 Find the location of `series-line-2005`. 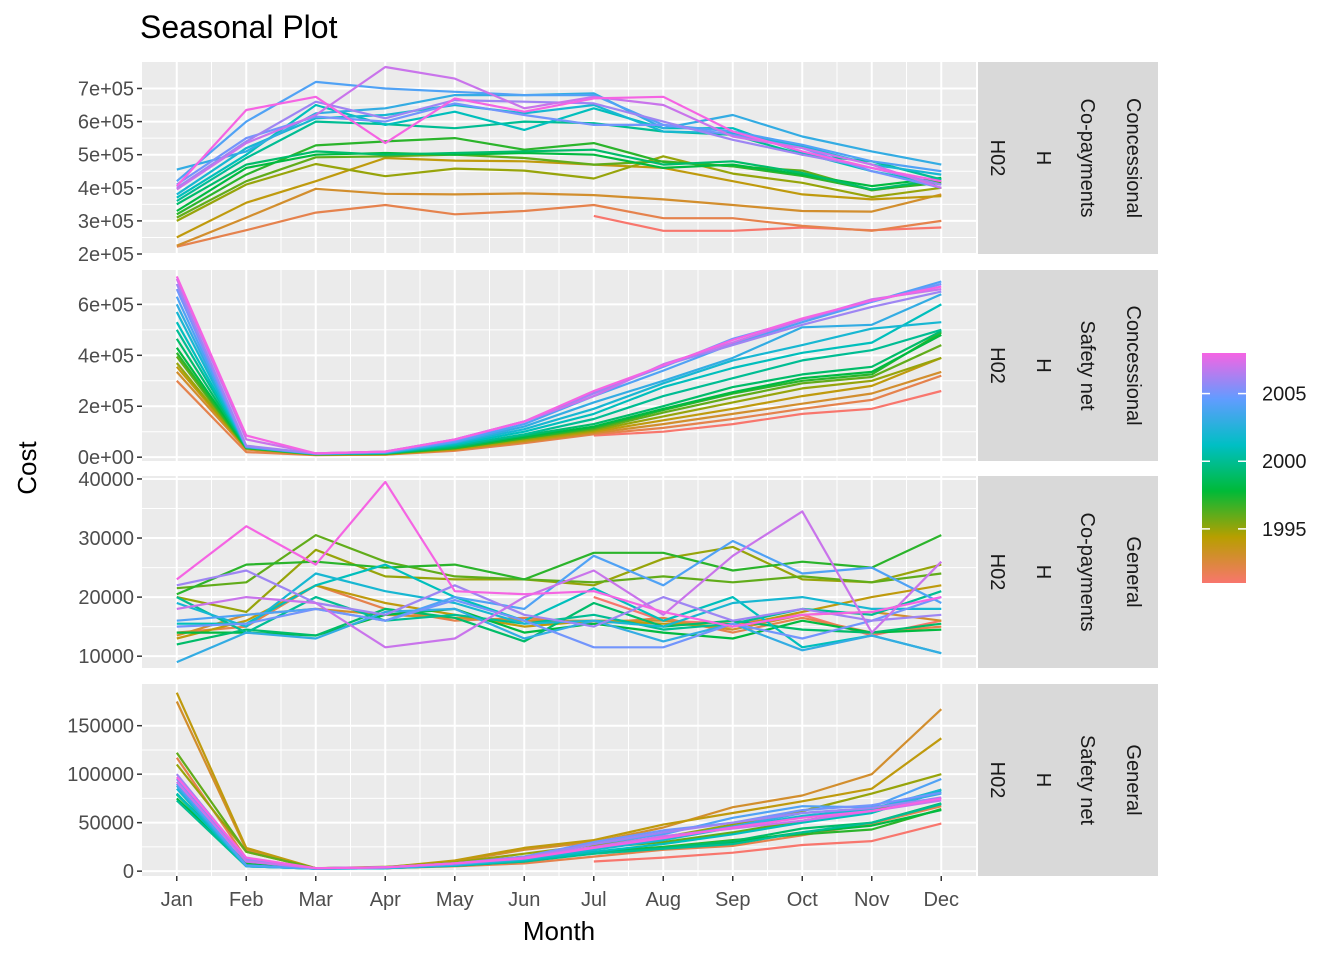

series-line-2005 is located at coordinates (559, 622).